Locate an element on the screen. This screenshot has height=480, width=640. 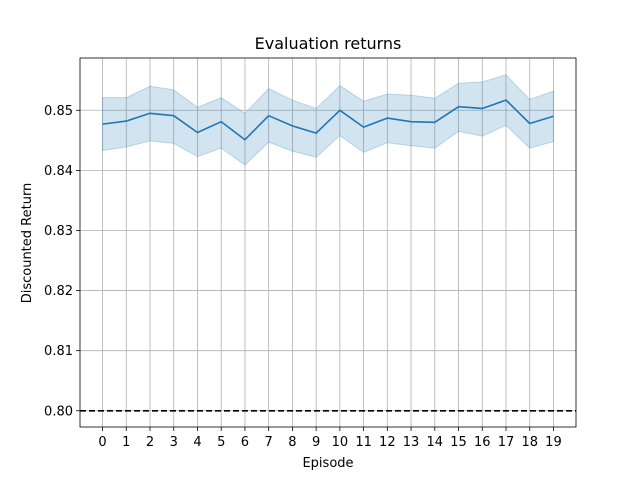
x-tick-label: 3 is located at coordinates (174, 442).